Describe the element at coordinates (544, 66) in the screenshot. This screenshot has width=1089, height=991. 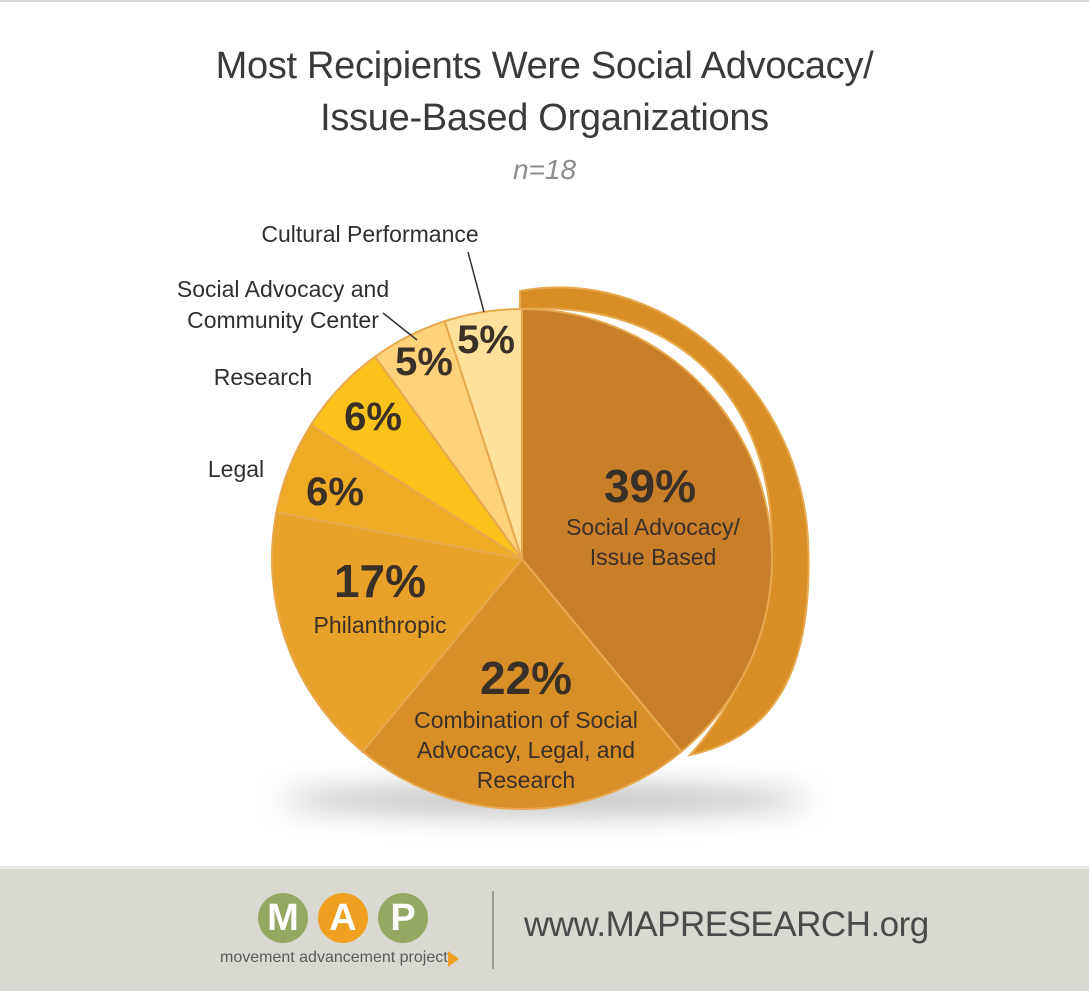
I see `chart-title-line-1: Most Recipients Were Social Advocacy/` at that location.